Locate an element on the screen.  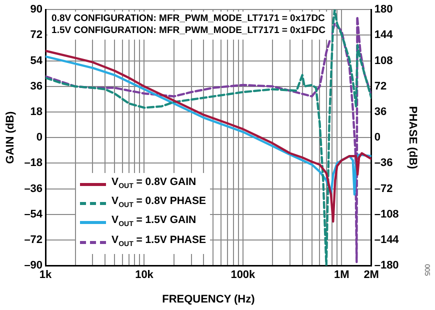
x-tick-label: 10k is located at coordinates (144, 275).